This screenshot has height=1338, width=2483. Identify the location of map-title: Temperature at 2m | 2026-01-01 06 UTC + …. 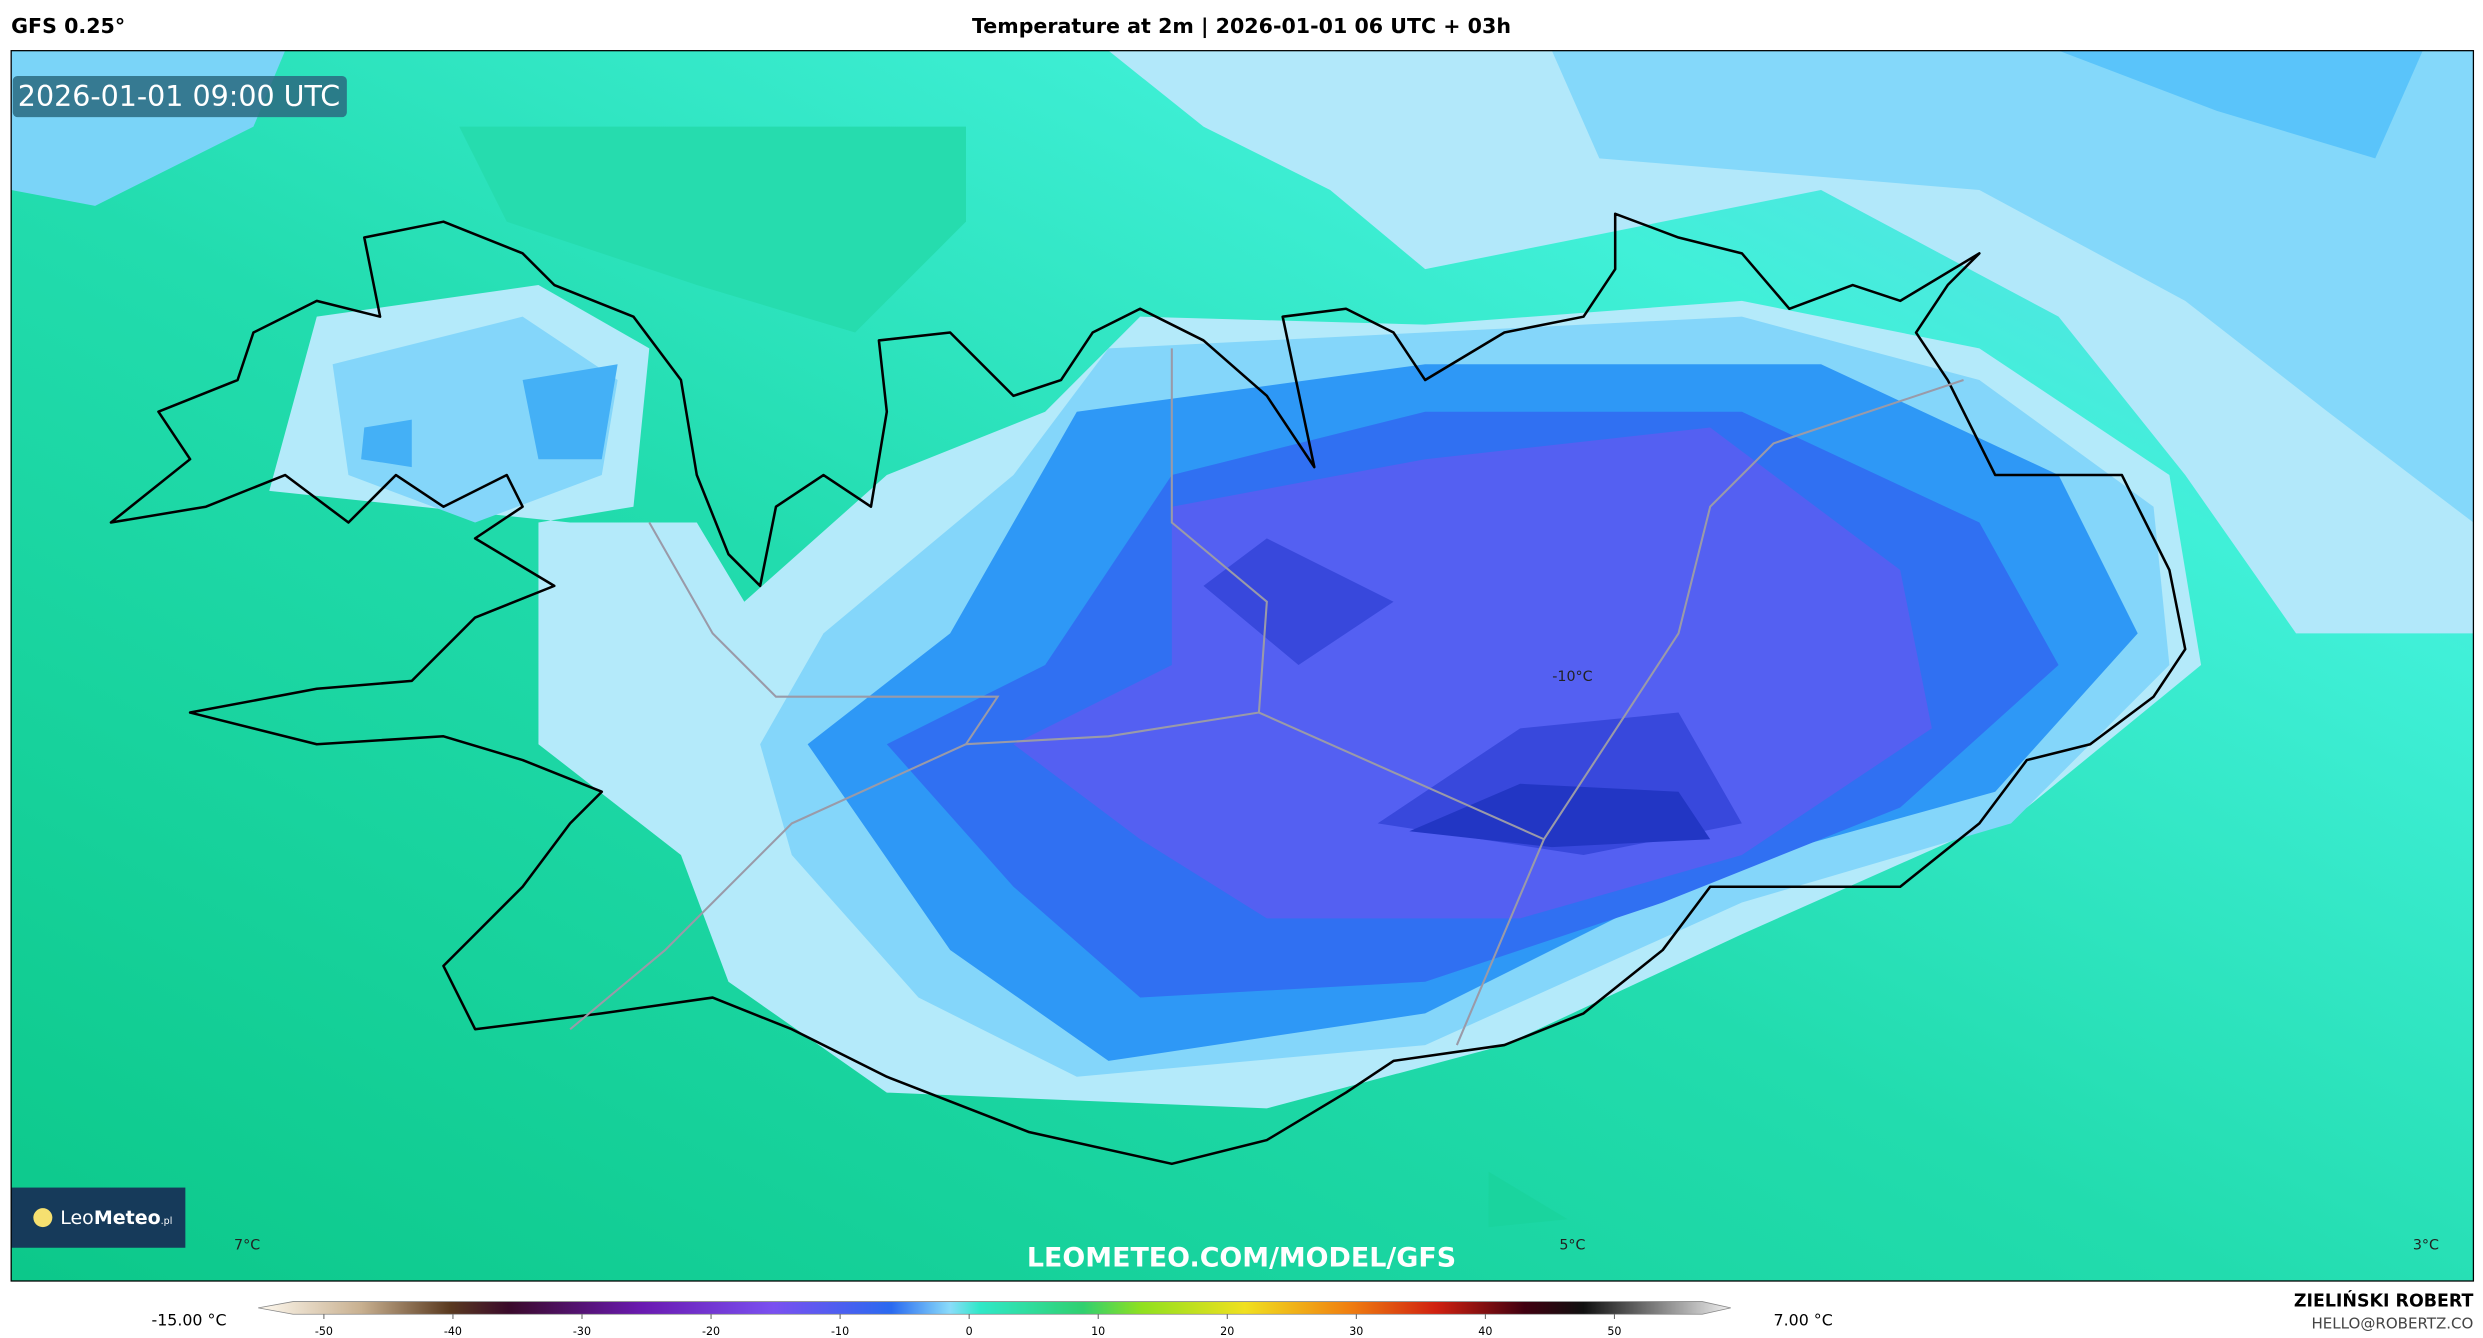
(1241, 26).